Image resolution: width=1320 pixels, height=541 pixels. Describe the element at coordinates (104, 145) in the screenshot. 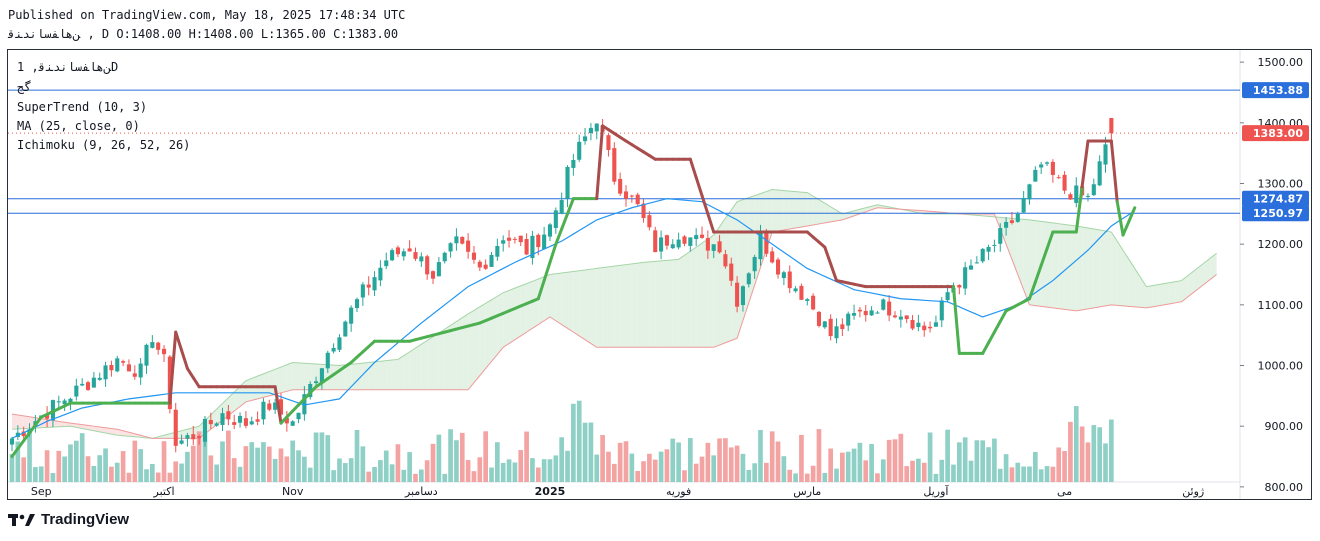

I see `legend-ichimoku: Ichimoku (9, 26, 52, 26)` at that location.